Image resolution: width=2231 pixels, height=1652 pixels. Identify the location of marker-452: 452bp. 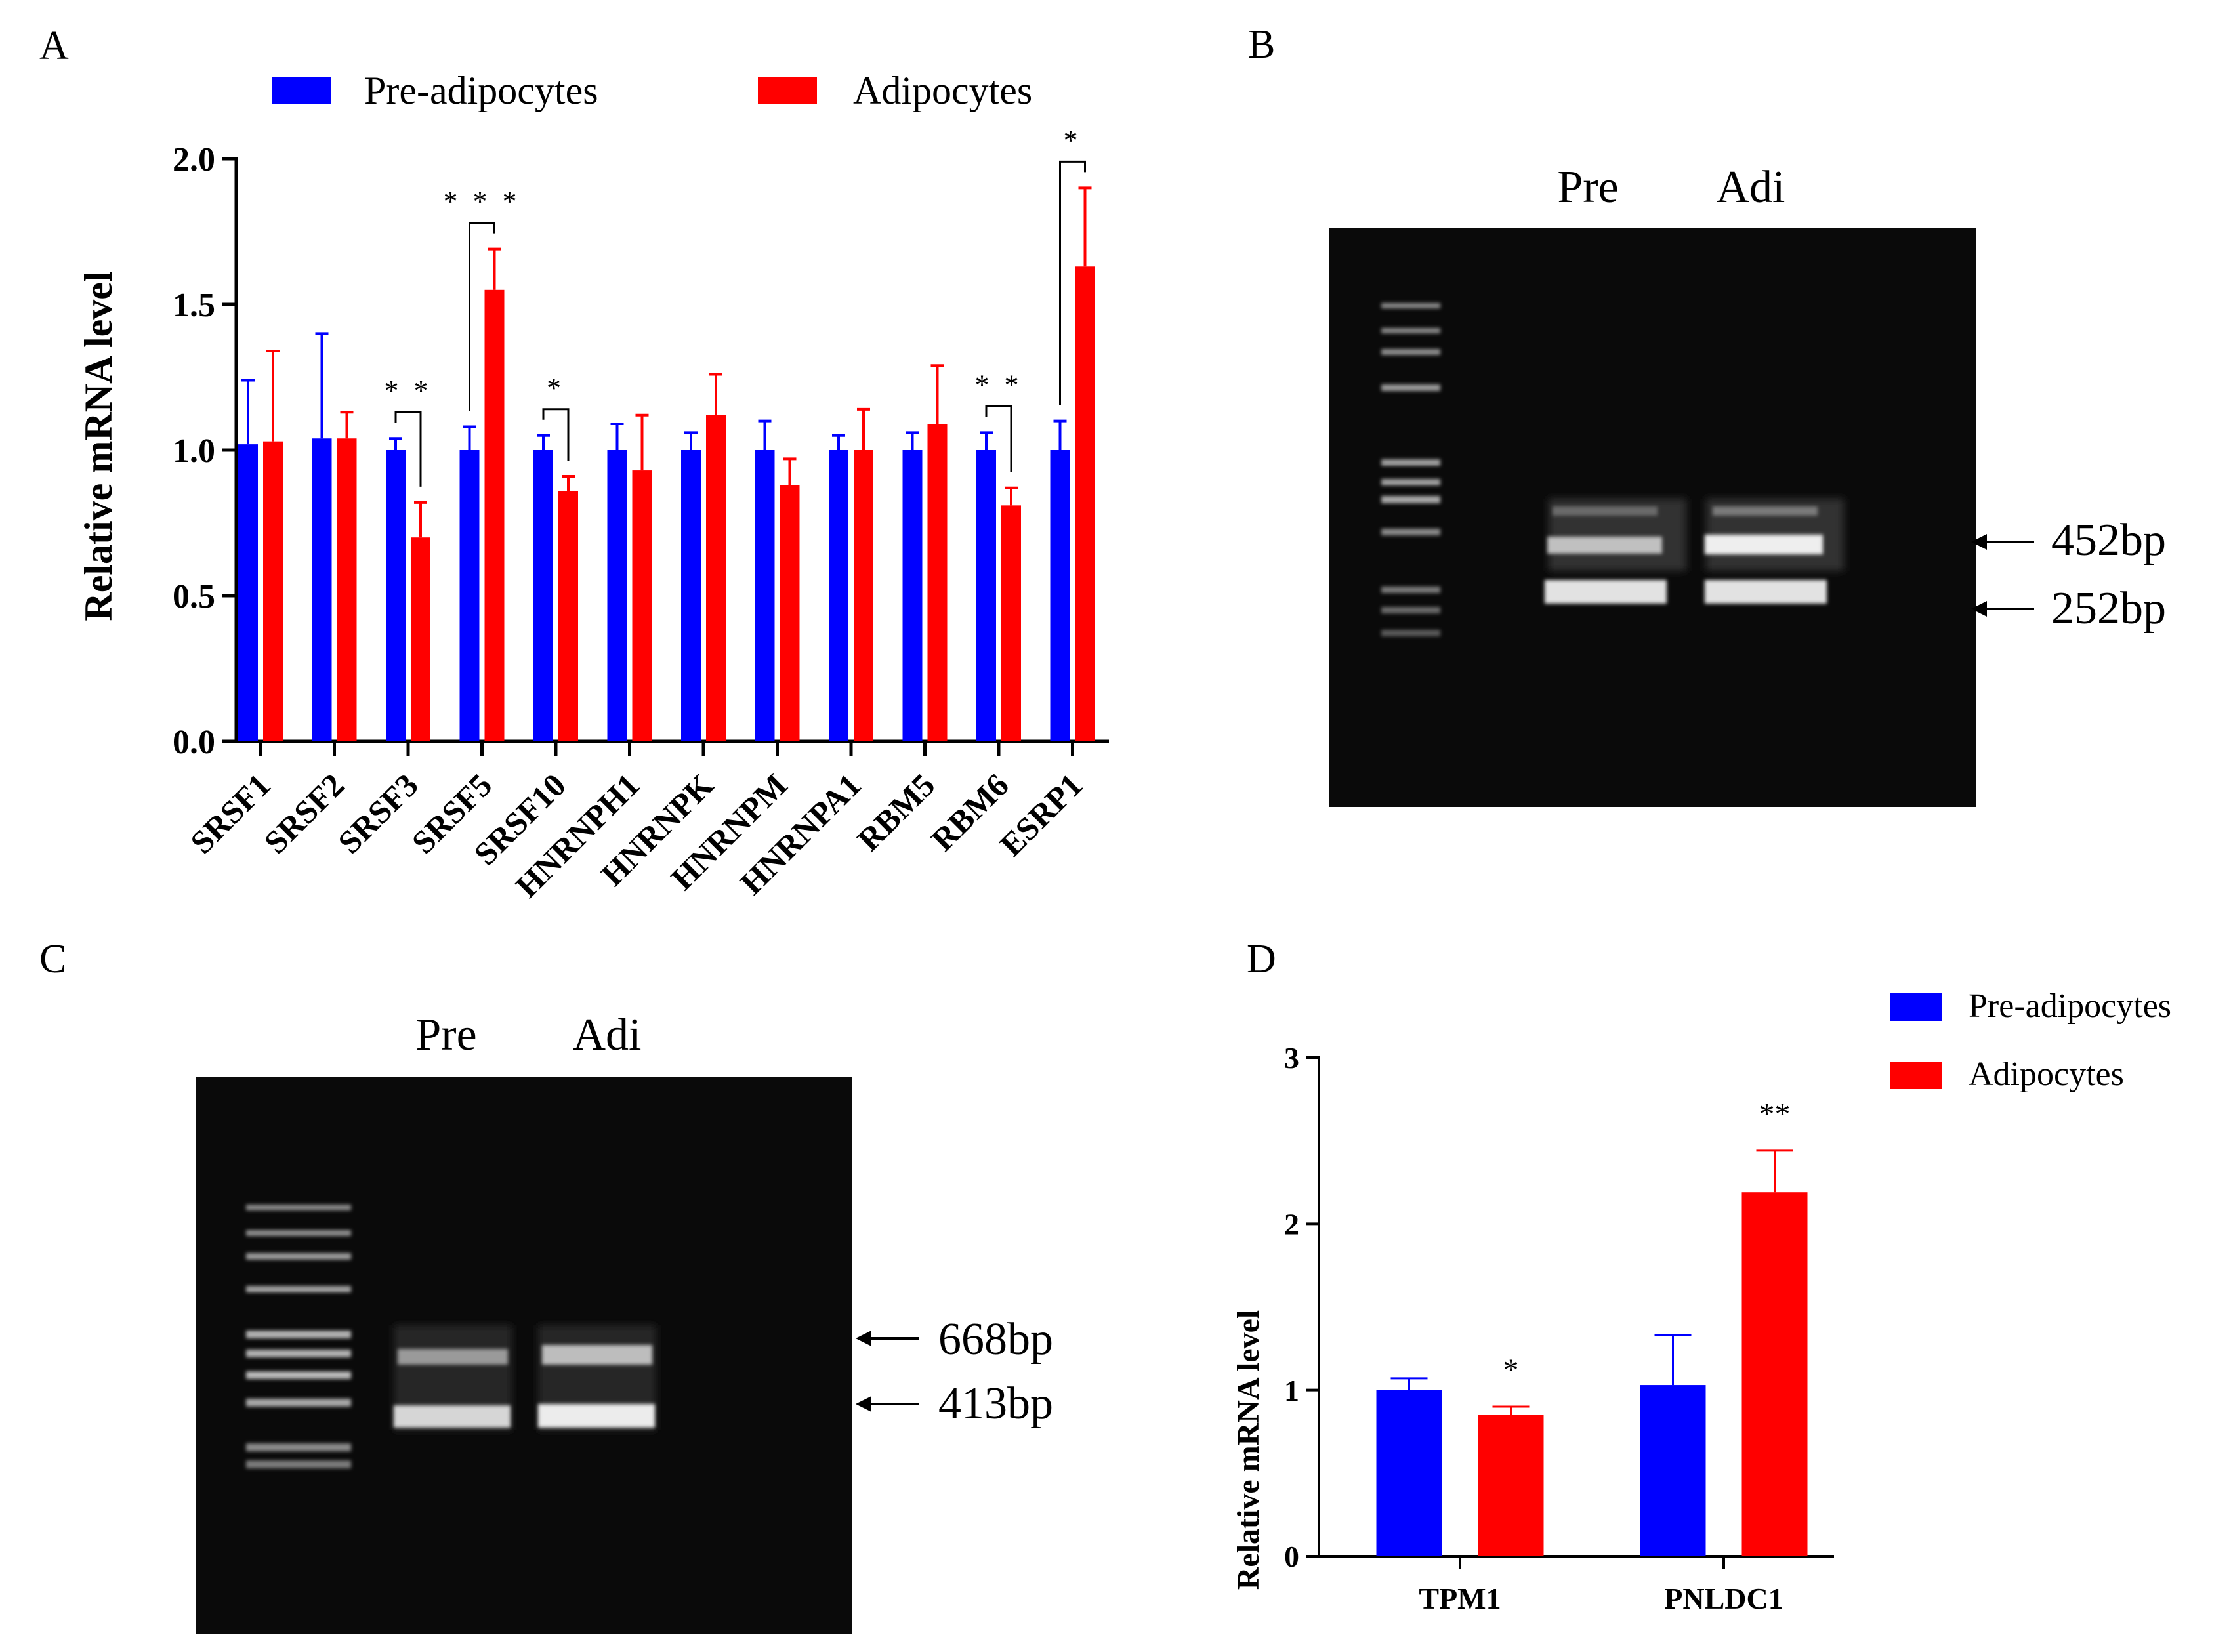
(2068, 540).